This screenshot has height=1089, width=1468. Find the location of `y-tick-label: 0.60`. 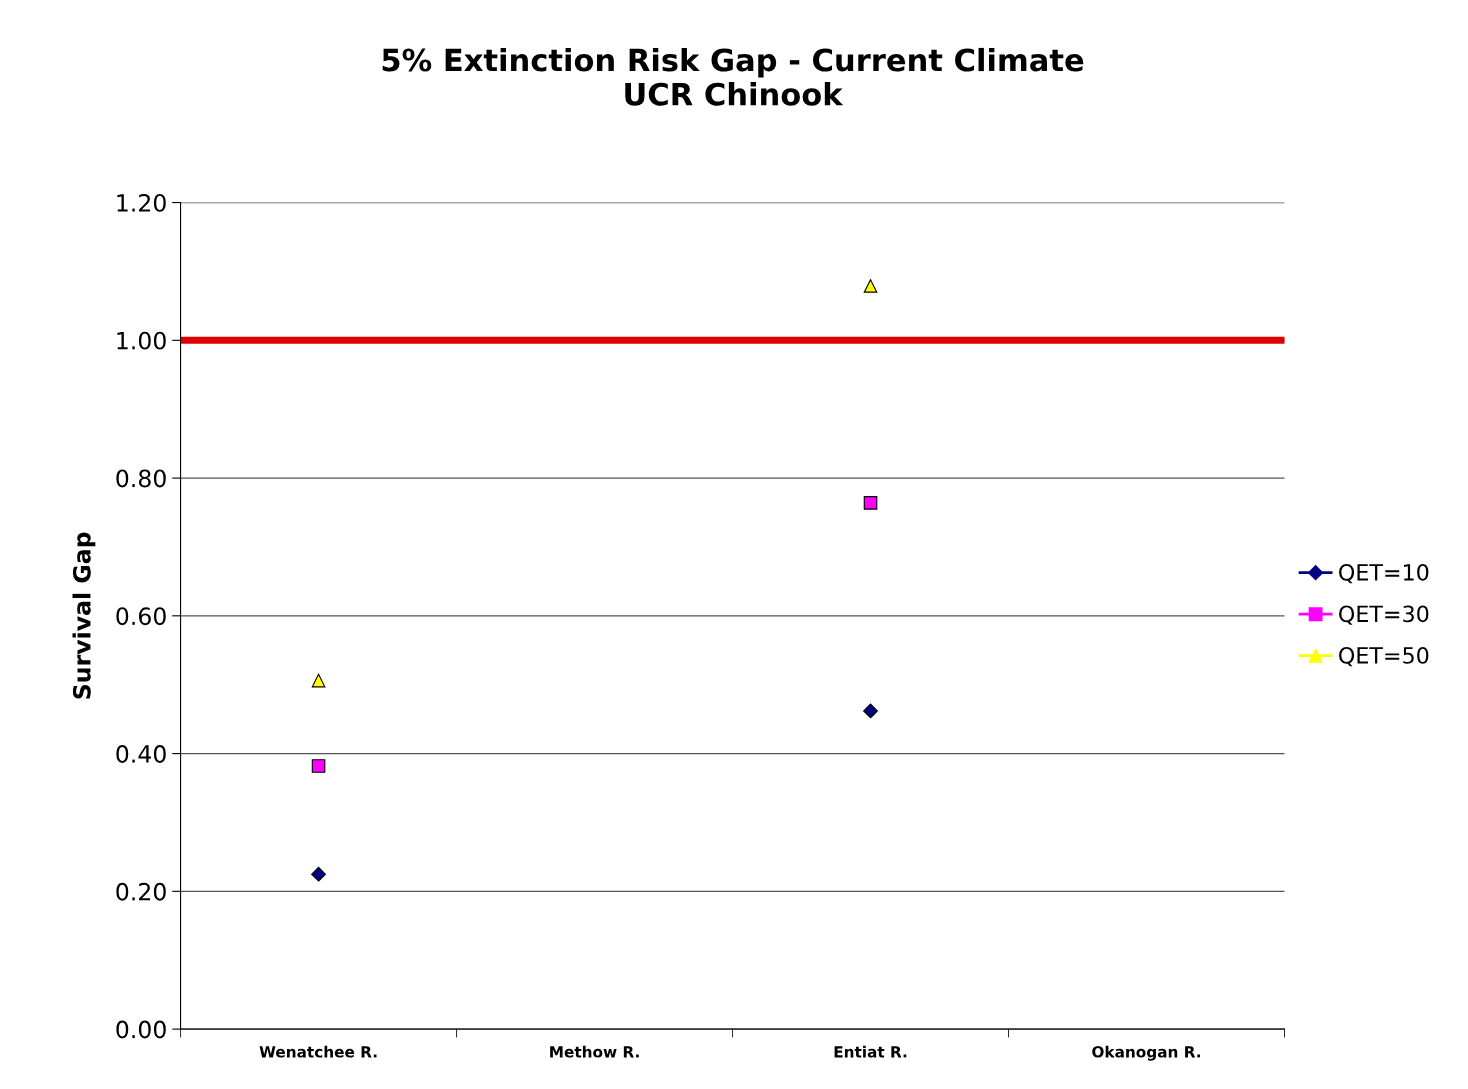

y-tick-label: 0.60 is located at coordinates (141, 616).